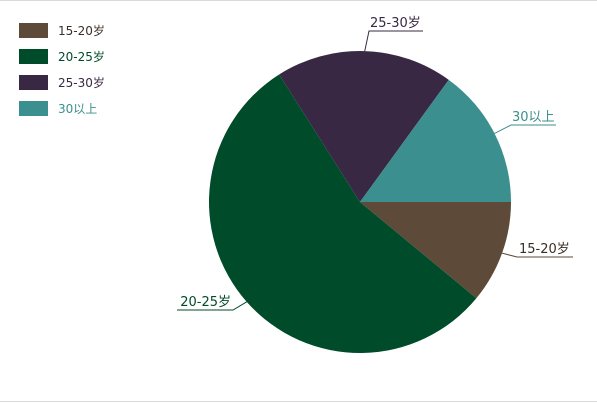 Image resolution: width=597 pixels, height=403 pixels. What do you see at coordinates (33, 108) in the screenshot?
I see `legend-swatch-30-plus` at bounding box center [33, 108].